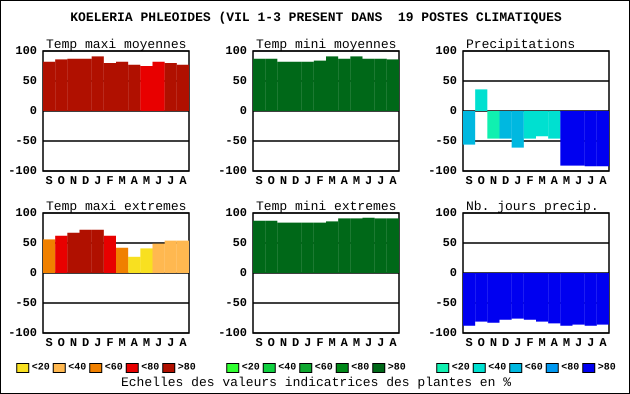  Describe the element at coordinates (532, 206) in the screenshot. I see `chart-title: Nb. jours precip.` at that location.